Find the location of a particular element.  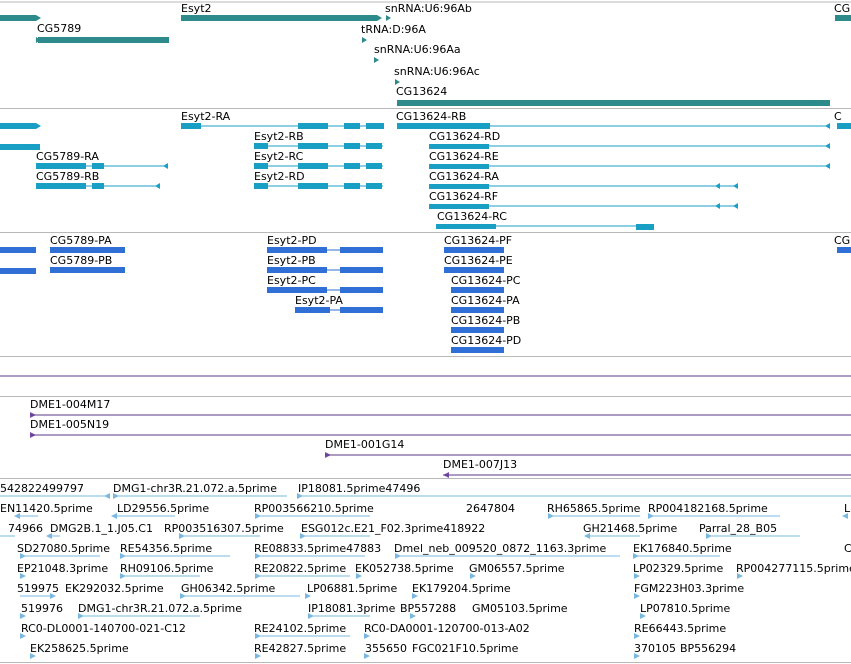

est-label: RH65865.5prime is located at coordinates (594, 508).